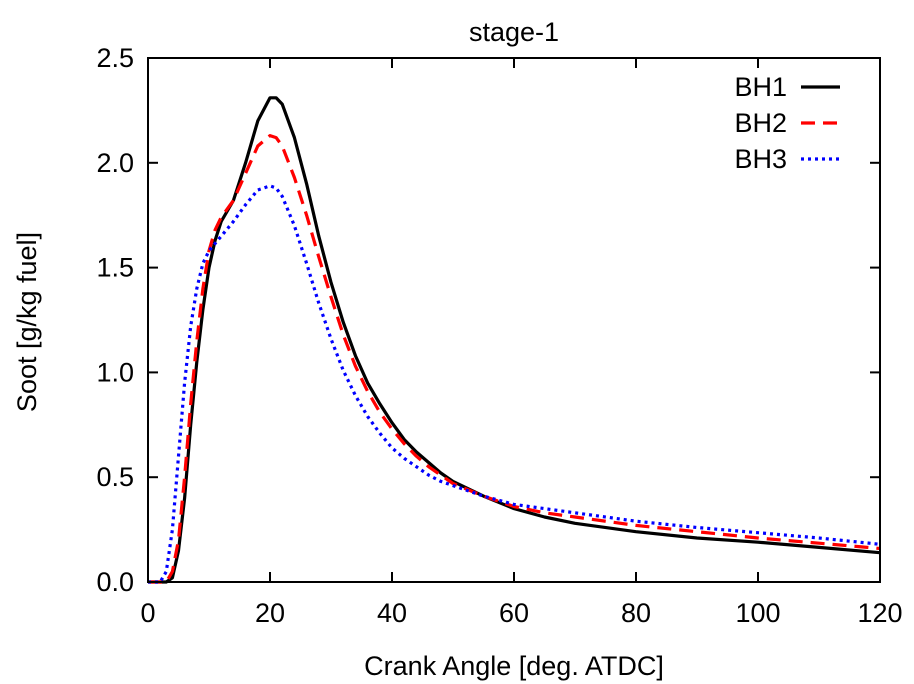  I want to click on x-tick-label: 120, so click(879, 613).